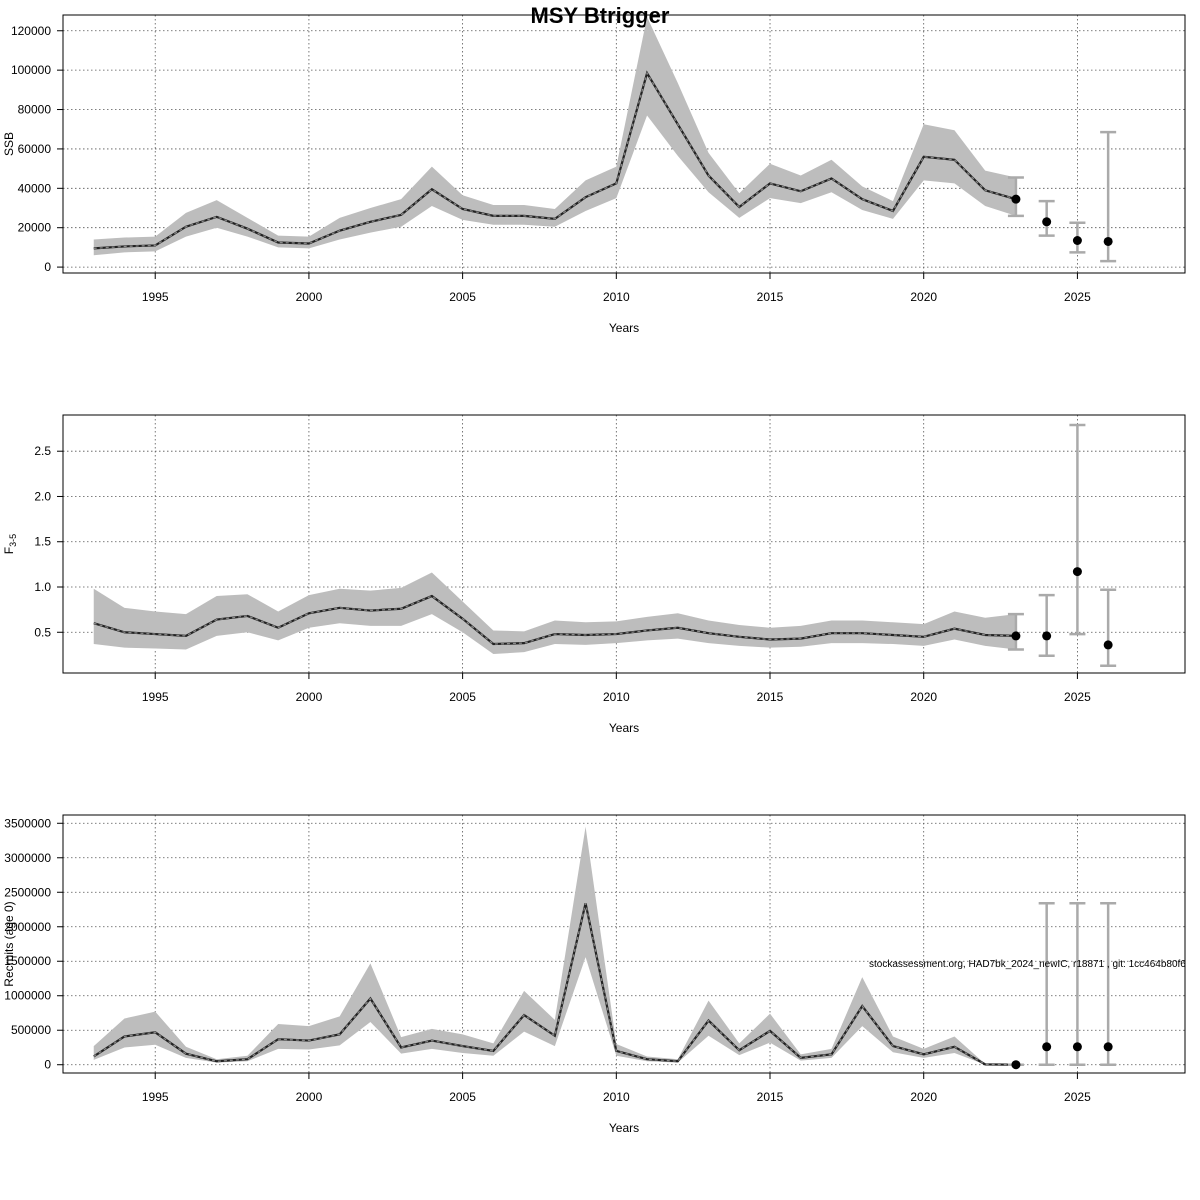  Describe the element at coordinates (27, 996) in the screenshot. I see `y-tick-label: 1000000` at that location.